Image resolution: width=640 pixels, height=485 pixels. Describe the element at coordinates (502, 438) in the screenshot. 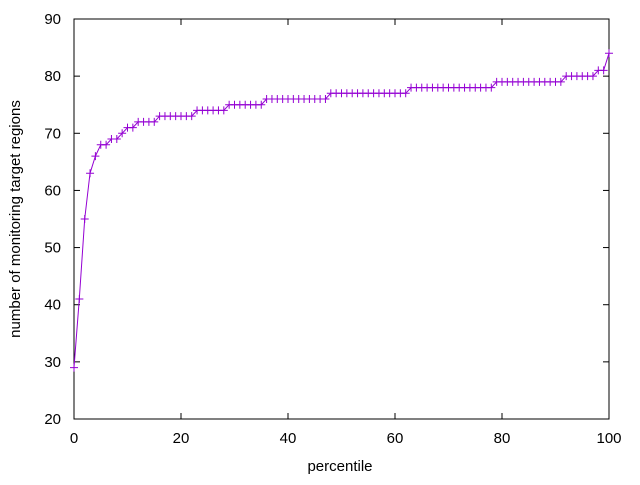

I see `x-tick-label: 80` at that location.